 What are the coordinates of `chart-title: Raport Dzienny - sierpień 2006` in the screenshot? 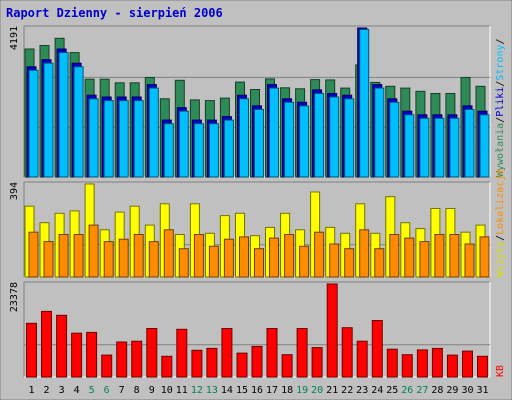 It's located at (114, 13).